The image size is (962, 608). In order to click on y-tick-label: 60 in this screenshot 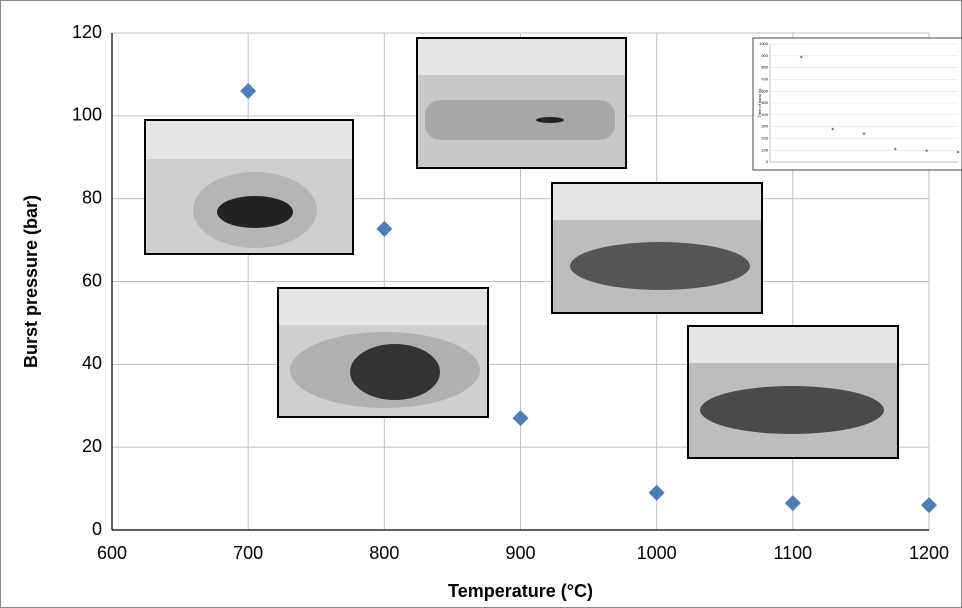, I will do `click(92, 280)`.